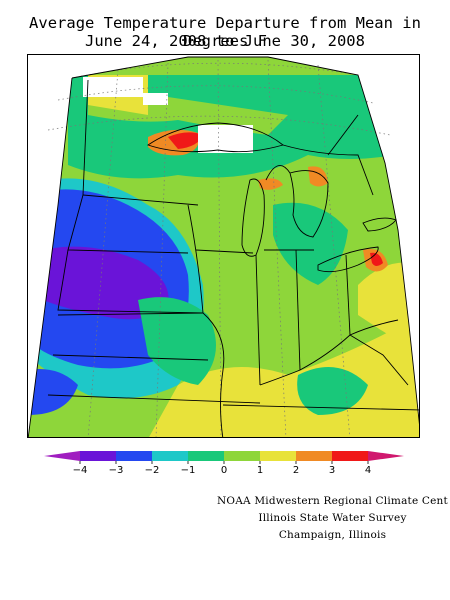 The width and height of the screenshot is (450, 600). Describe the element at coordinates (332, 470) in the screenshot. I see `legend-tick-label: 3` at that location.